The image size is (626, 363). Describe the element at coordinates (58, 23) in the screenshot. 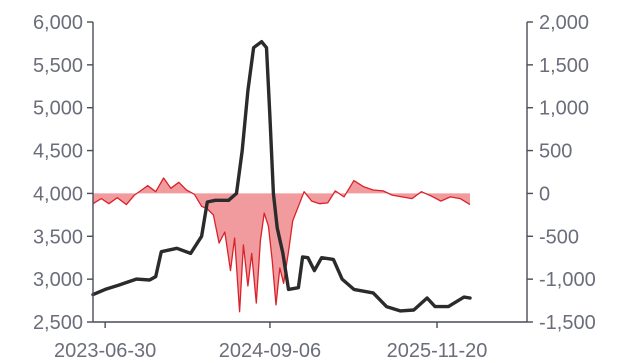

I see `left-tick-label: 6,000` at that location.